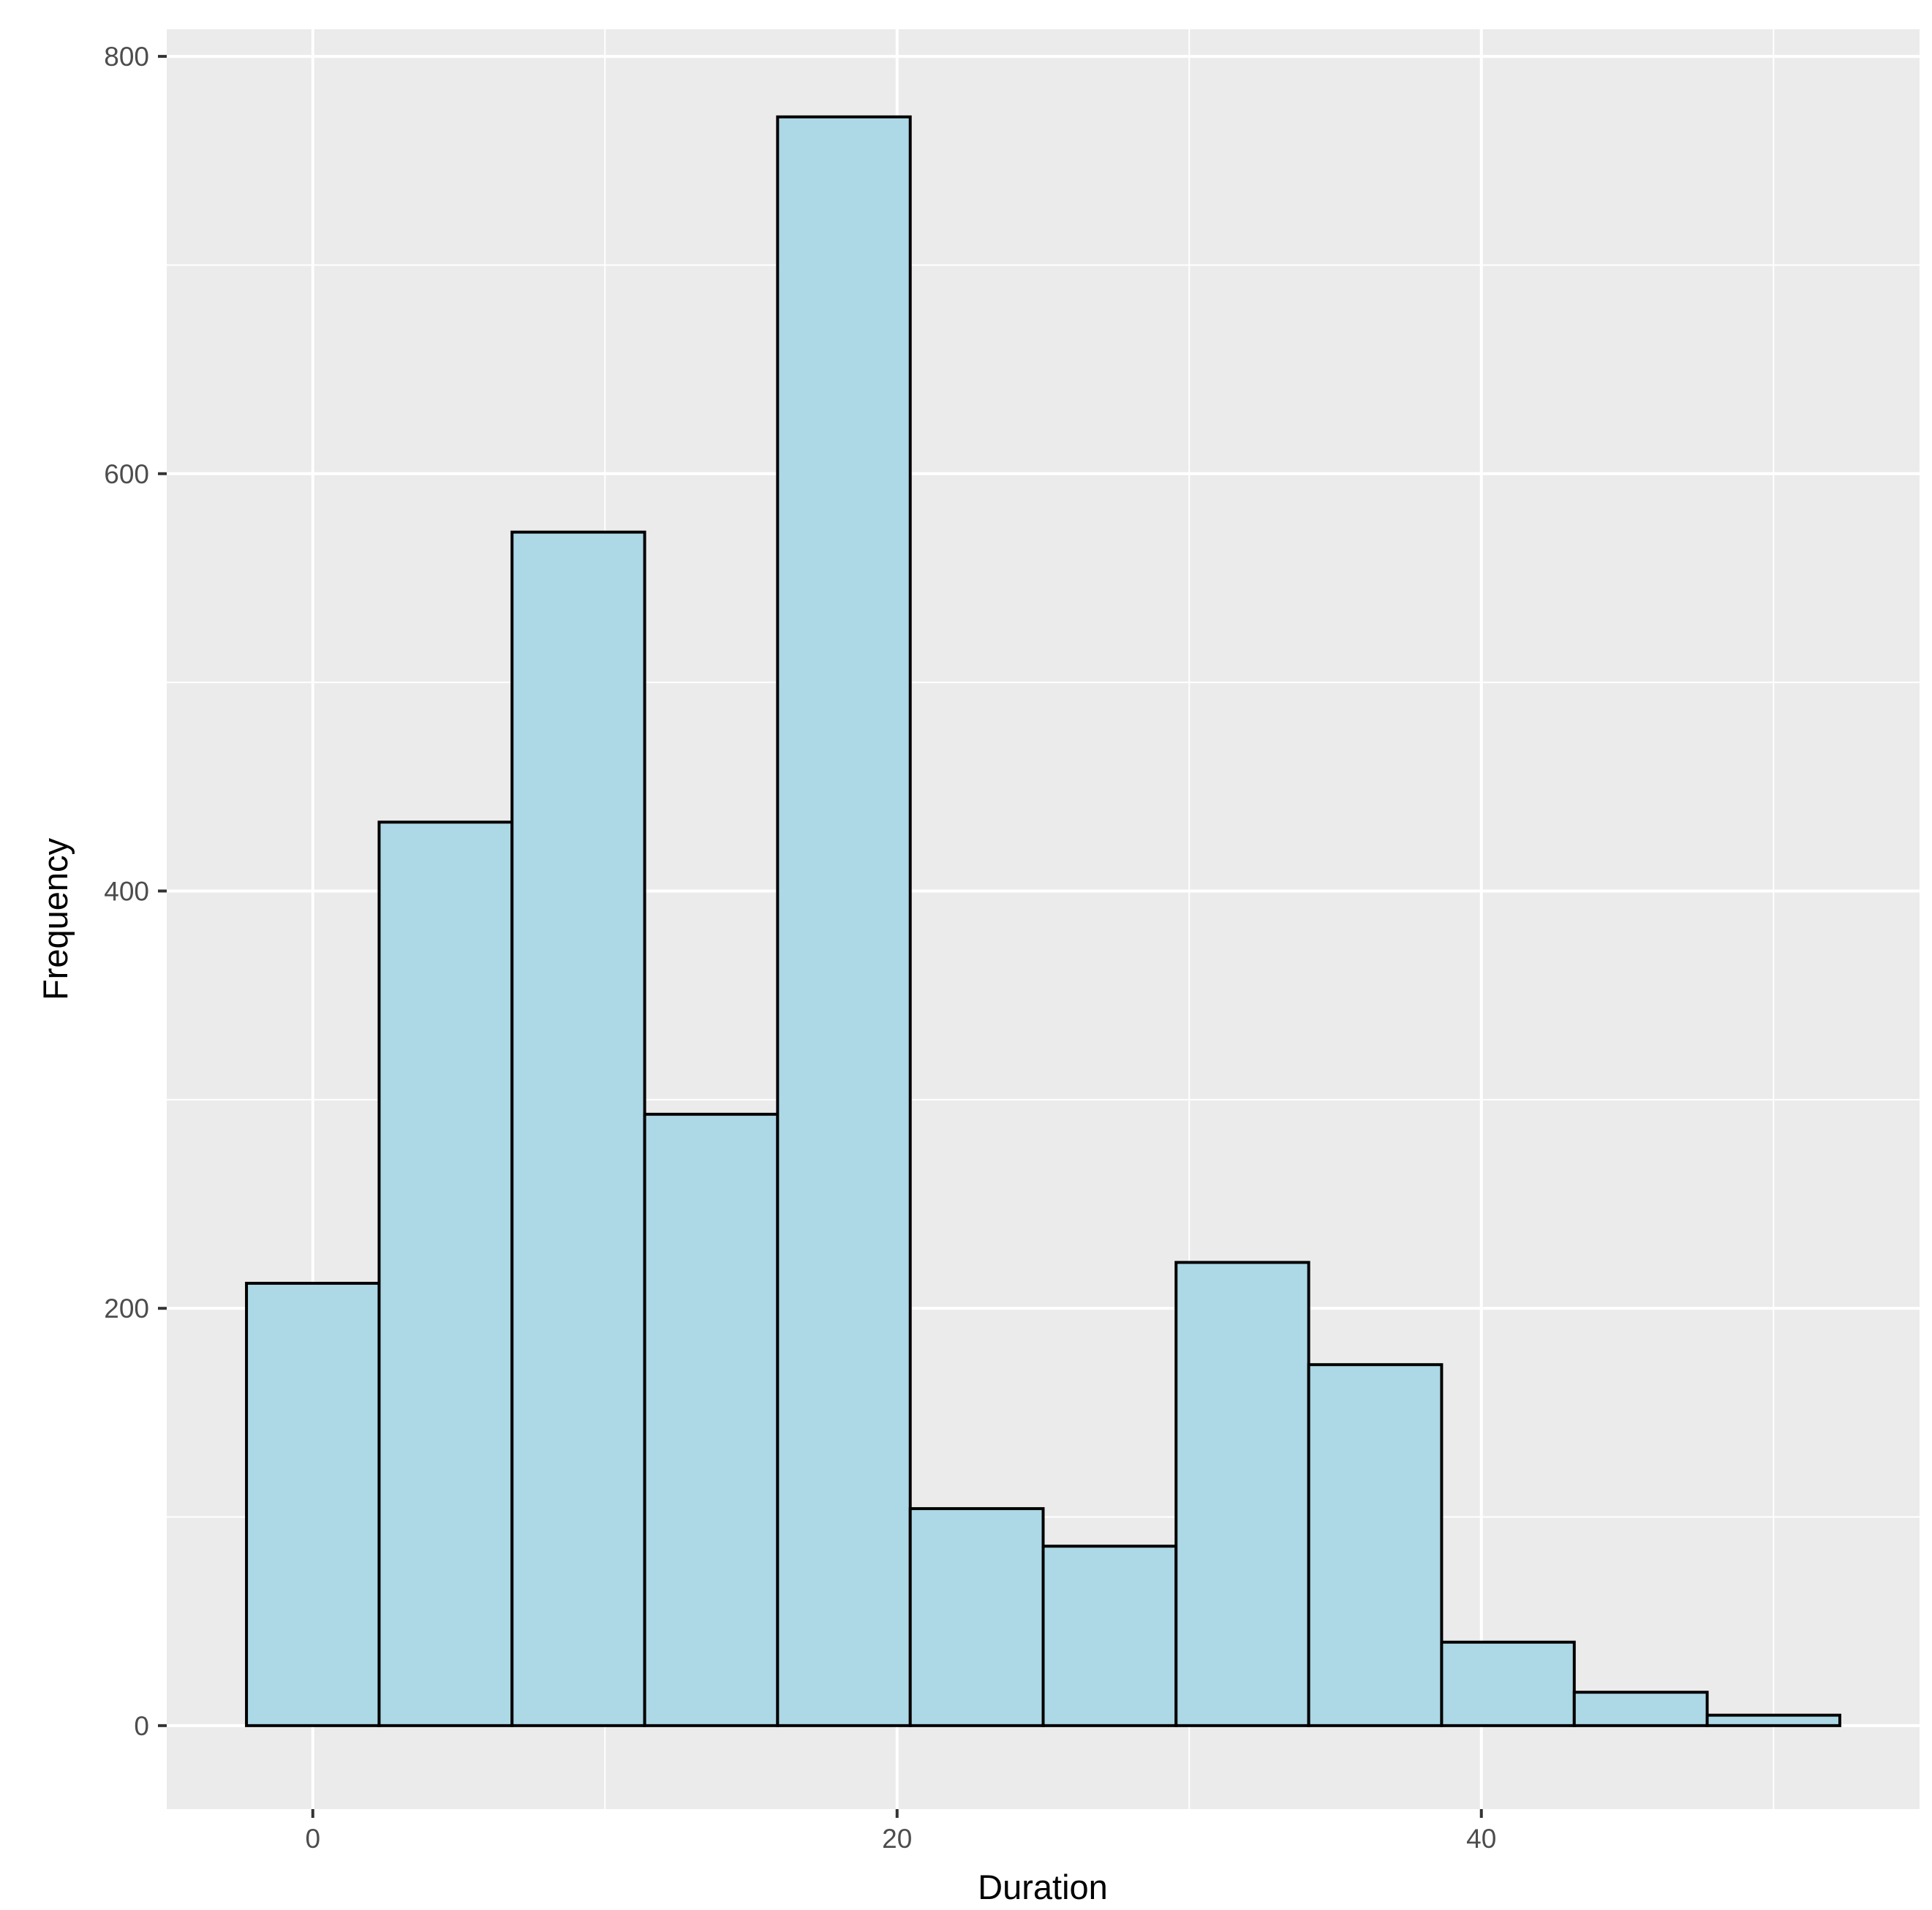 This screenshot has height=1910, width=1932. What do you see at coordinates (897, 1839) in the screenshot?
I see `x-tick-label: 20` at bounding box center [897, 1839].